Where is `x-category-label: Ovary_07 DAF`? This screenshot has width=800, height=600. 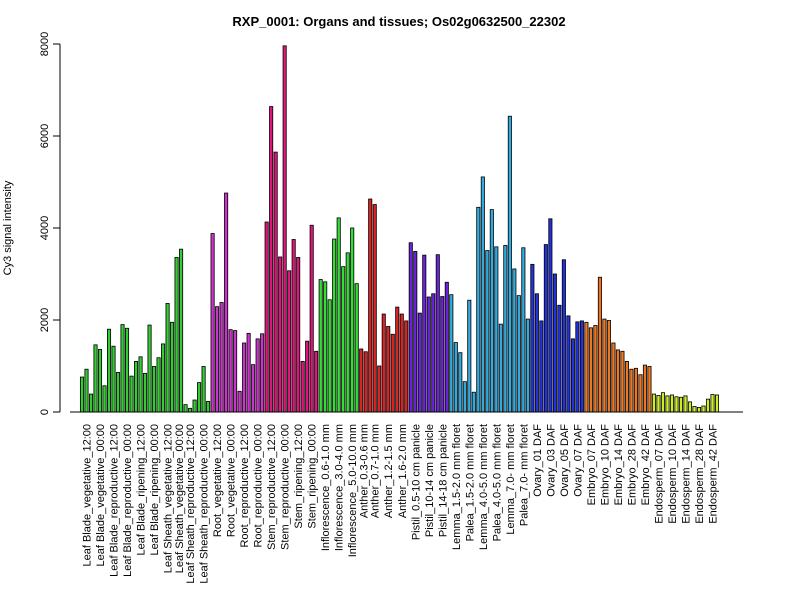
x-category-label: Ovary_07 DAF is located at coordinates (578, 460).